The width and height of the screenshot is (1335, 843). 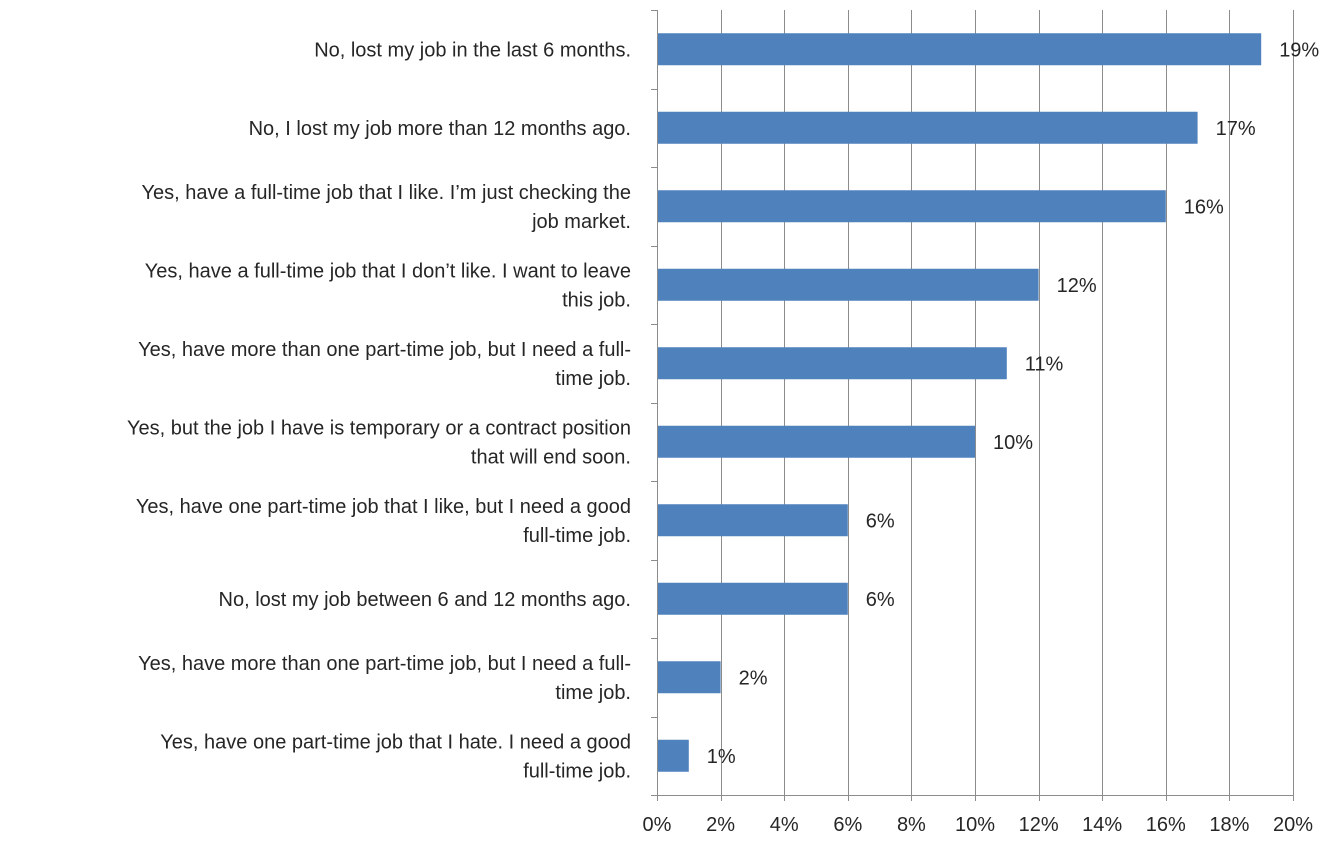 What do you see at coordinates (1166, 825) in the screenshot?
I see `x-tick-label: 16%` at bounding box center [1166, 825].